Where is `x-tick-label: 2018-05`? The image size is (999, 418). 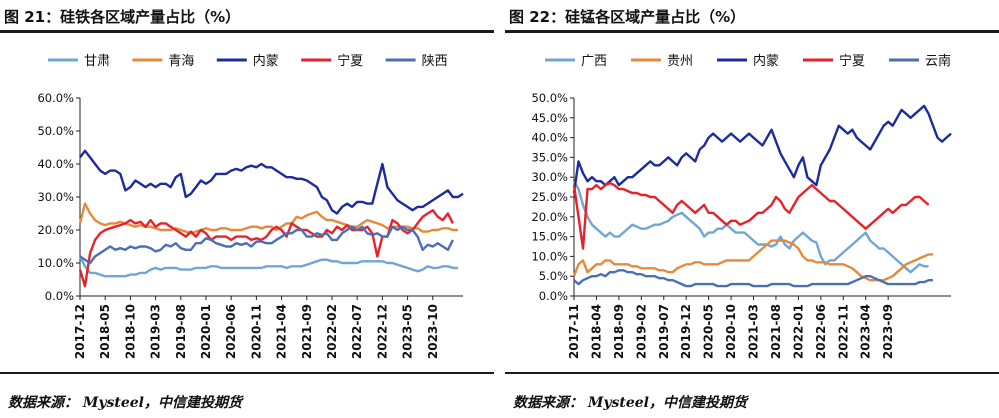 x-tick-label: 2018-05 is located at coordinates (105, 331).